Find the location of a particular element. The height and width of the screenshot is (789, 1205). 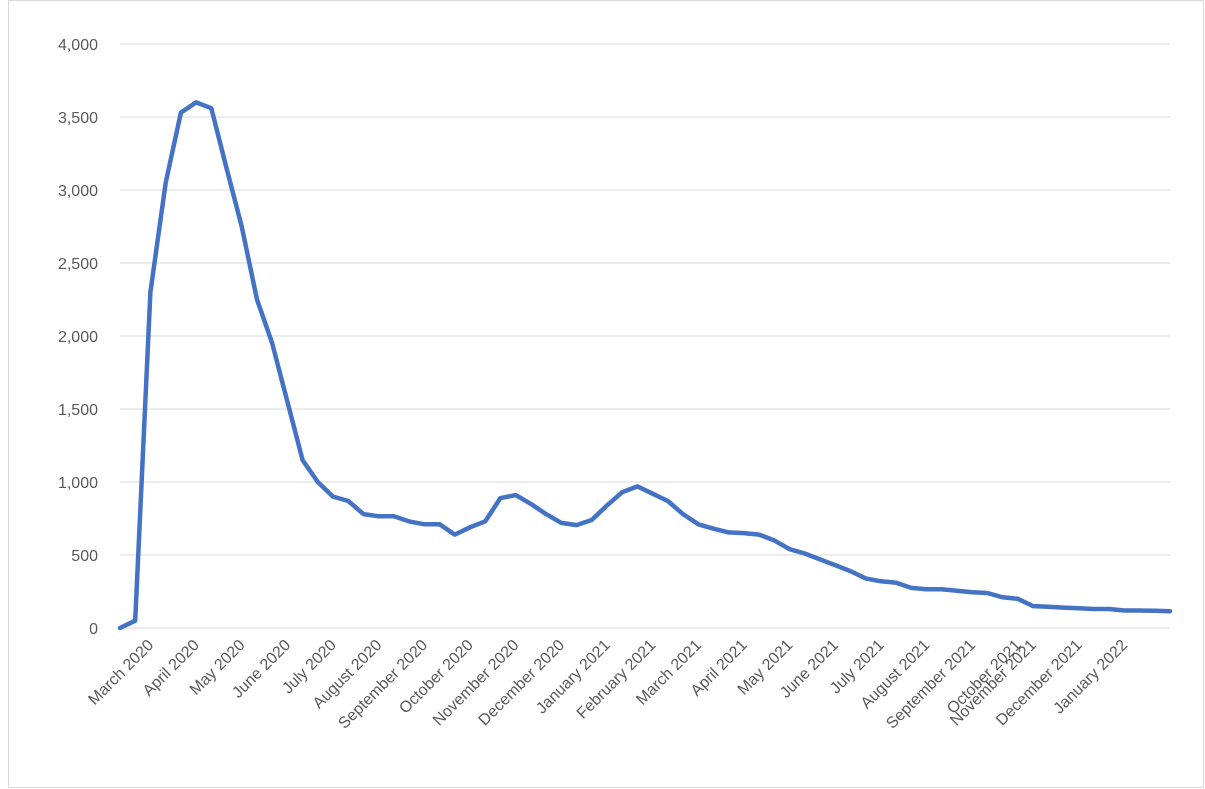

y-tick-label: 1,000 is located at coordinates (78, 483).